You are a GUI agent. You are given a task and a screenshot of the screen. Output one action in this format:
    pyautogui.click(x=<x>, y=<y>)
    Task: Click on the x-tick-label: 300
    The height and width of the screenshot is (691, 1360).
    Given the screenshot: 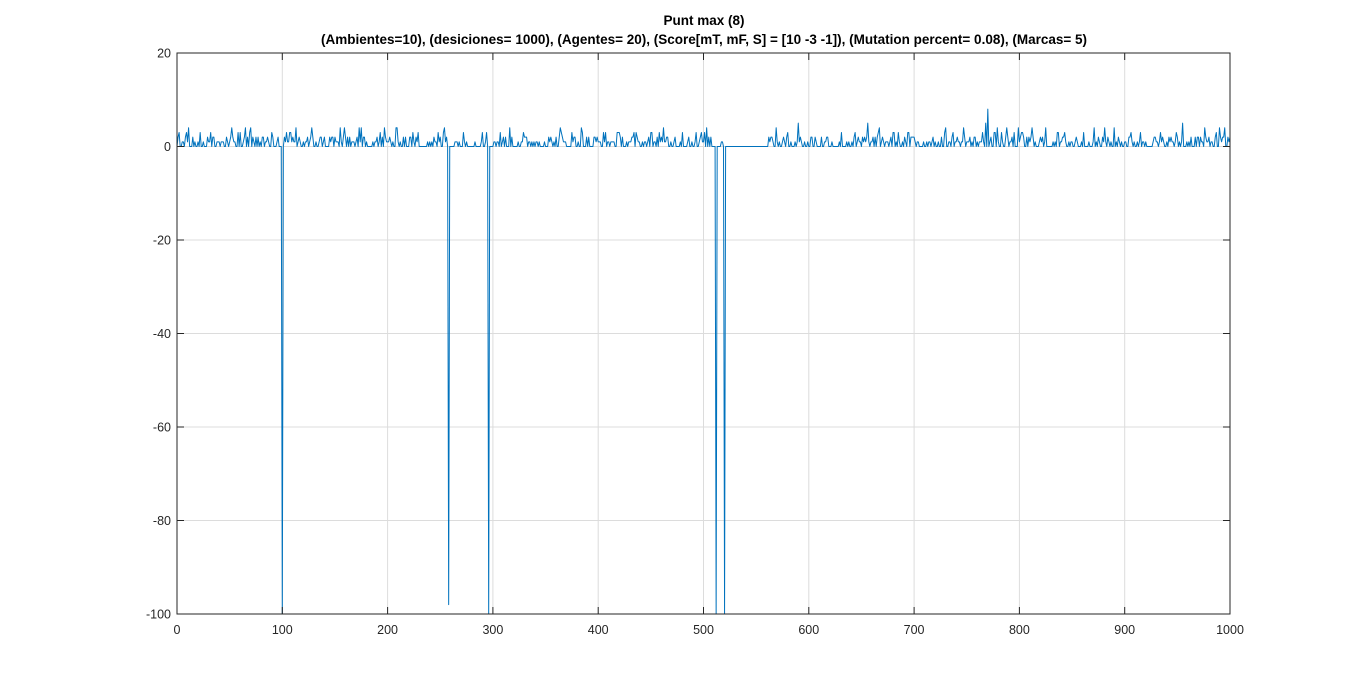 What is the action you would take?
    pyautogui.click(x=492, y=630)
    